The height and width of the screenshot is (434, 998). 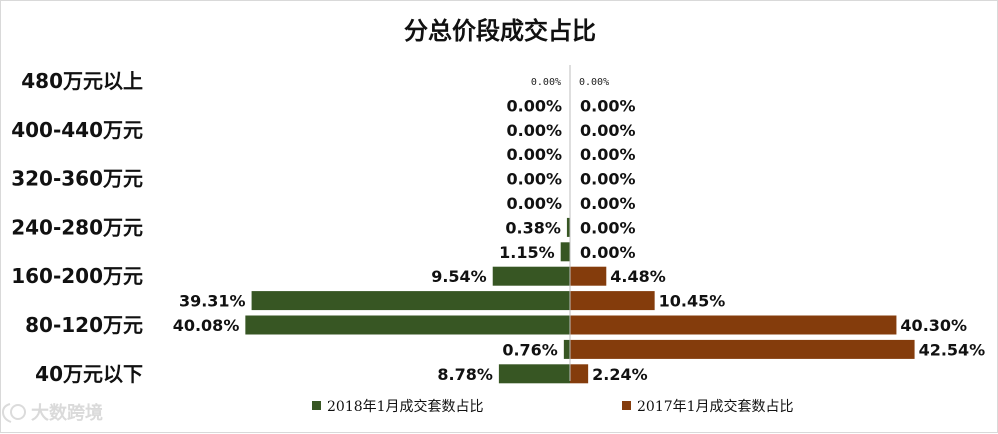 I want to click on value-label-2018-7: 1.15%, so click(x=527, y=252).